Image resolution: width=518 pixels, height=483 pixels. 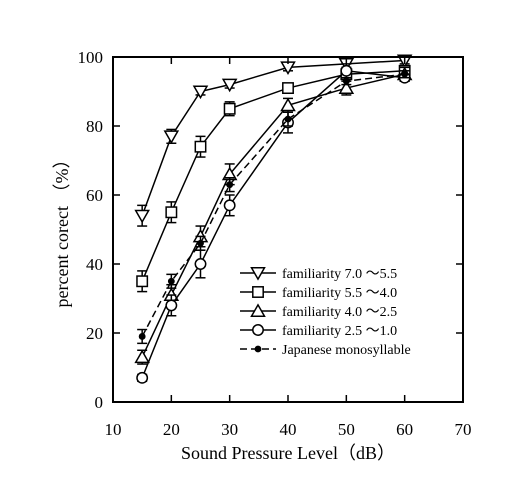 I want to click on y-tick-label: 20, so click(x=94, y=333).